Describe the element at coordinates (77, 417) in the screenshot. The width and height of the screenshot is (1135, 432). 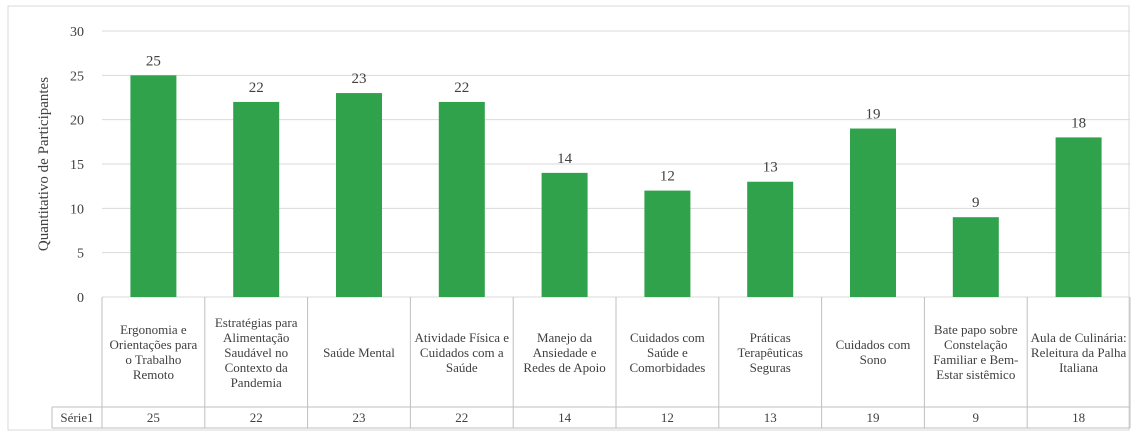
I see `series-name: Série1` at that location.